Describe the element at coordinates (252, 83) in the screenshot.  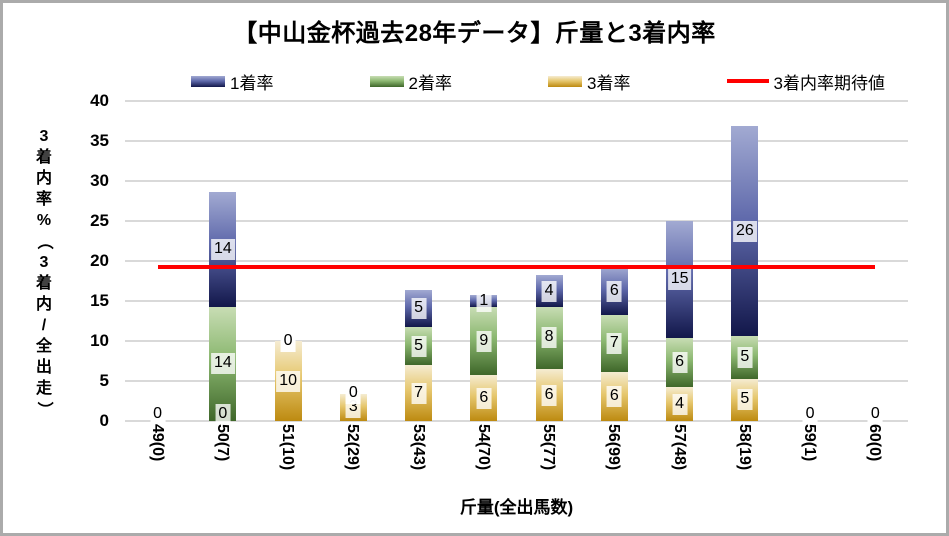
I see `legend-label-rate-1st: 1着率` at that location.